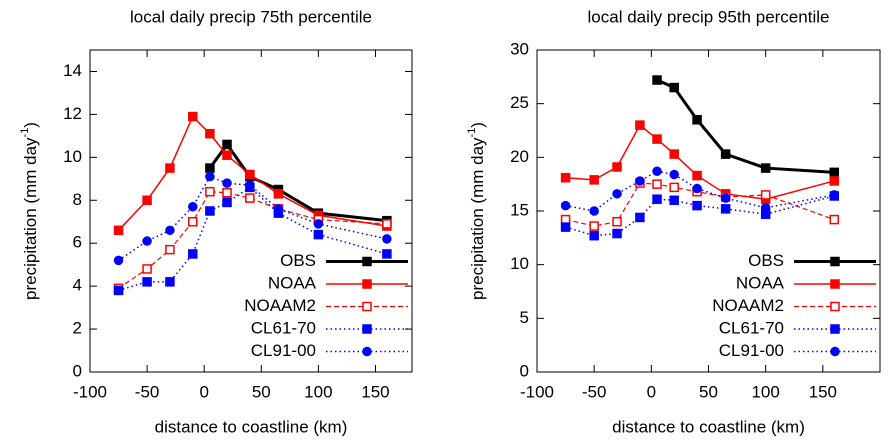 This screenshot has width=889, height=443. Describe the element at coordinates (709, 16) in the screenshot. I see `chart-title: local daily precip 95th percentile` at that location.